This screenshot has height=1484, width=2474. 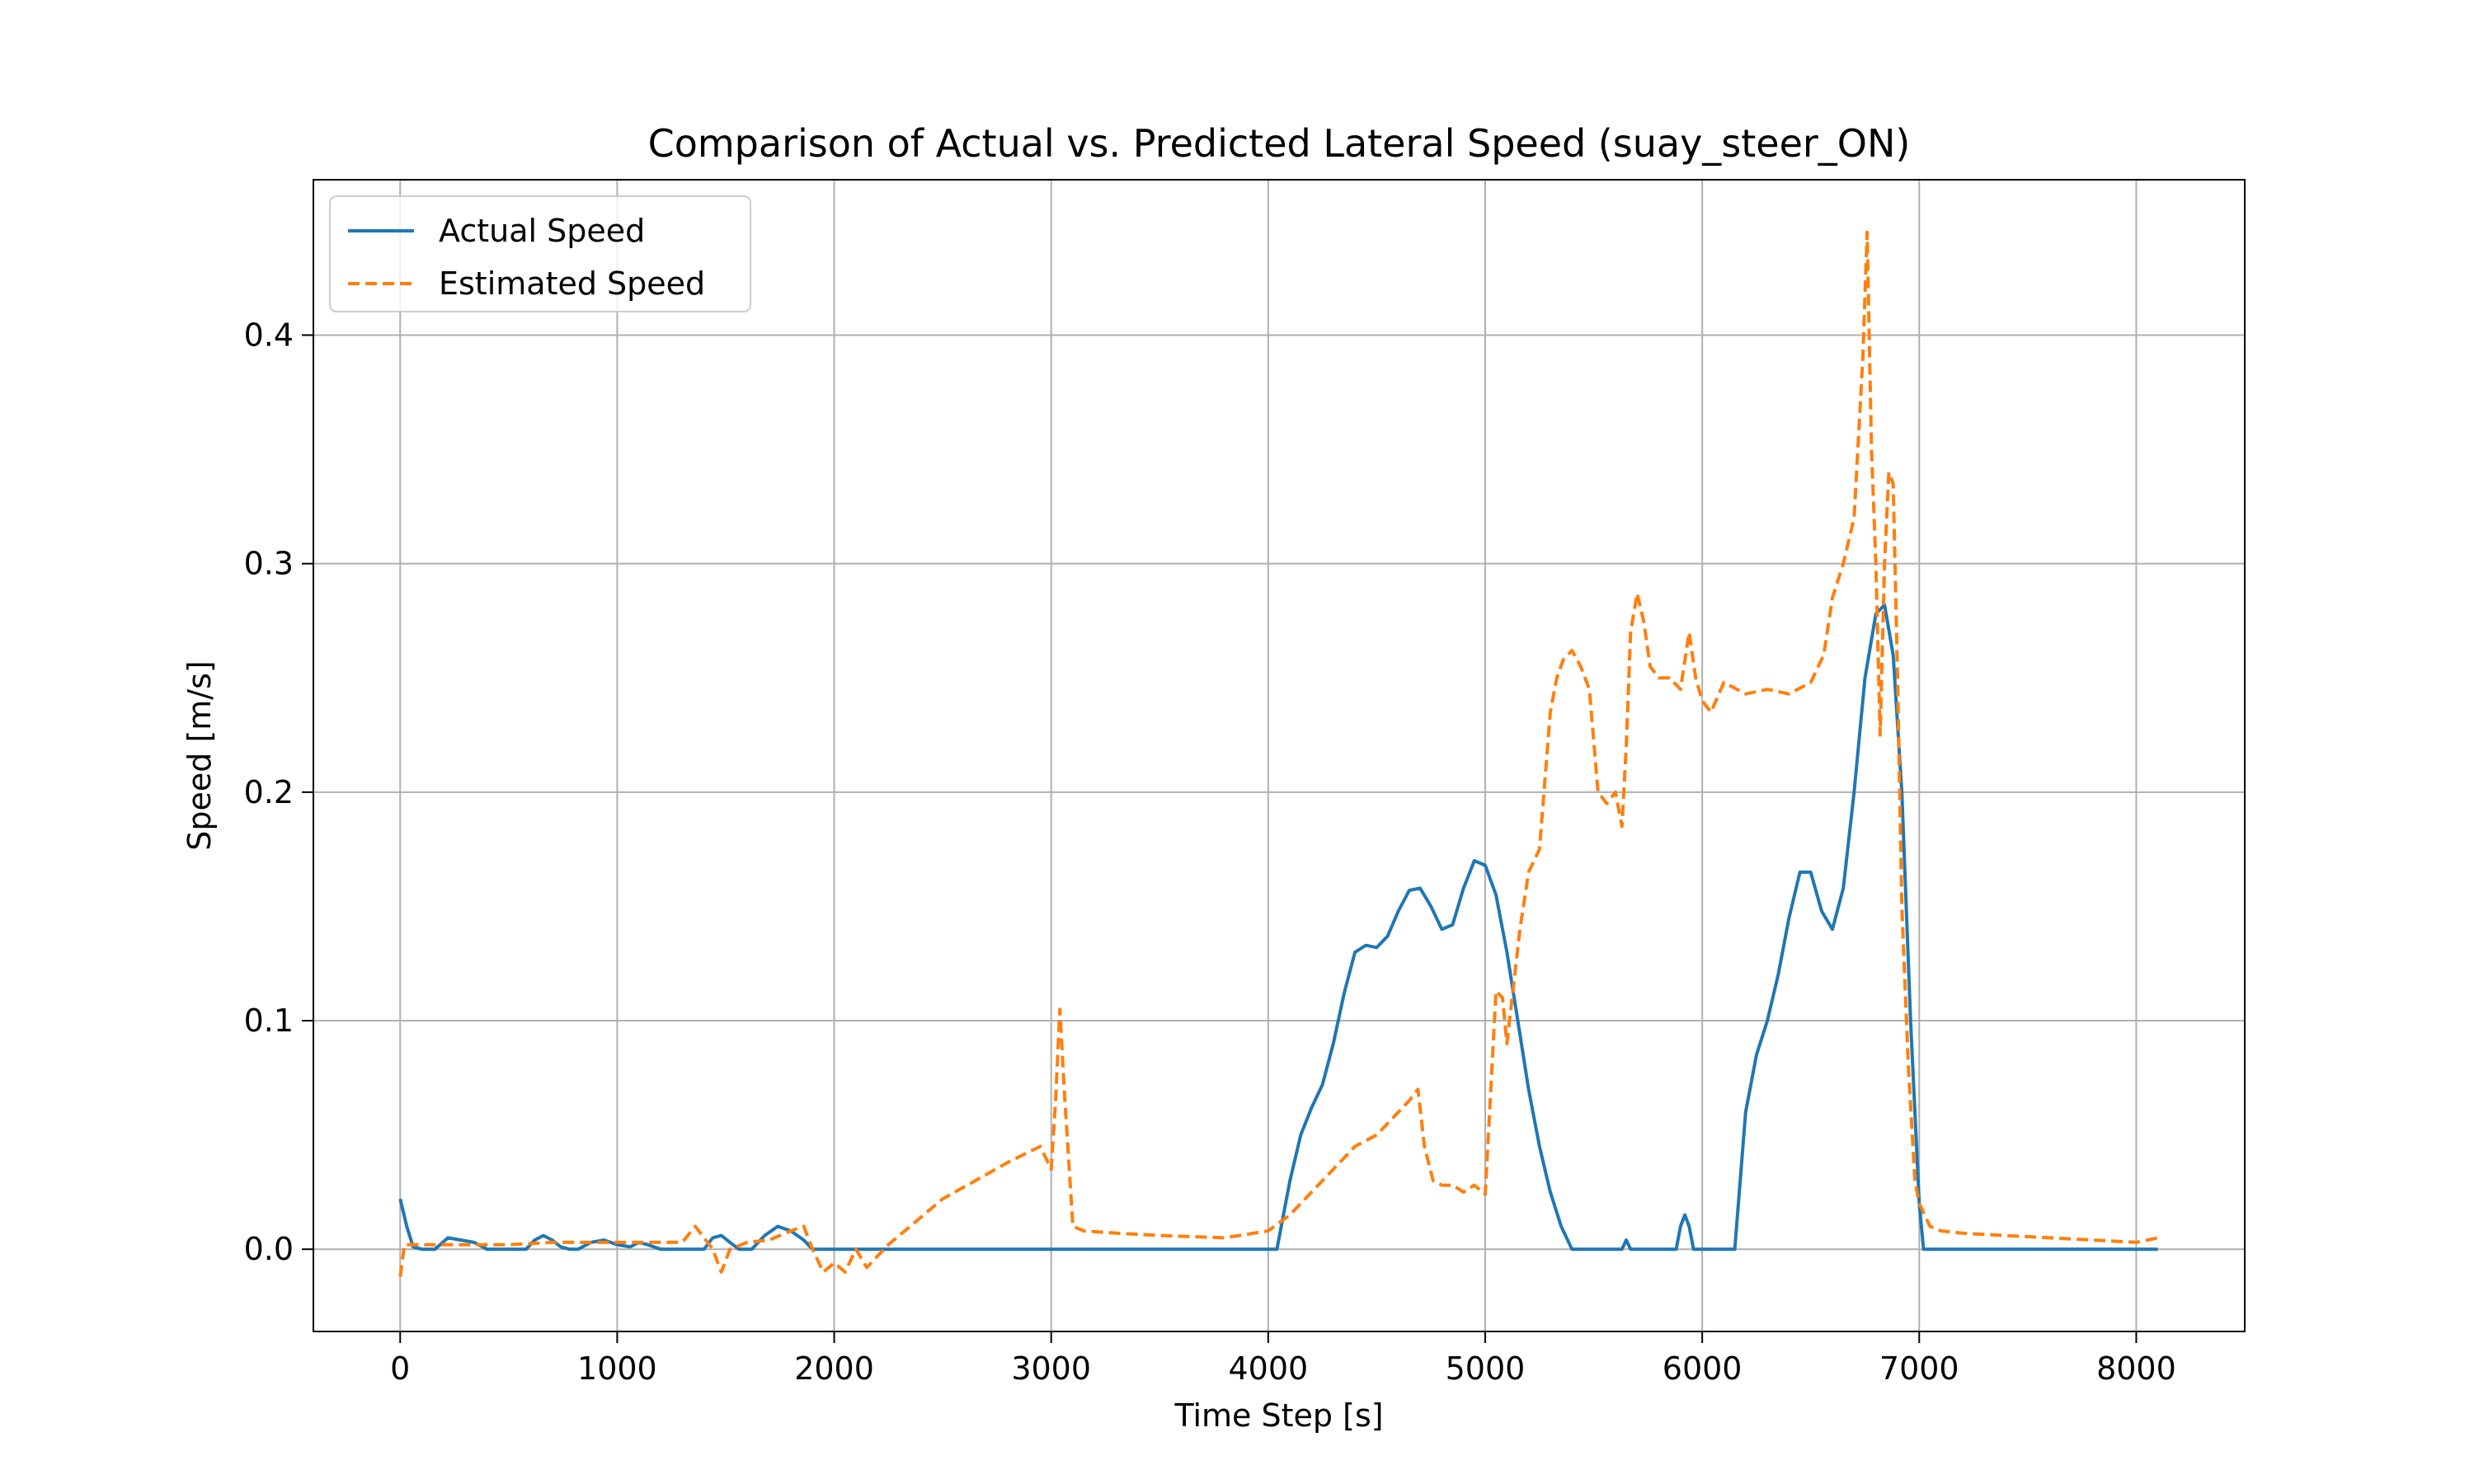 I want to click on y-tick-label: 0.2, so click(x=269, y=792).